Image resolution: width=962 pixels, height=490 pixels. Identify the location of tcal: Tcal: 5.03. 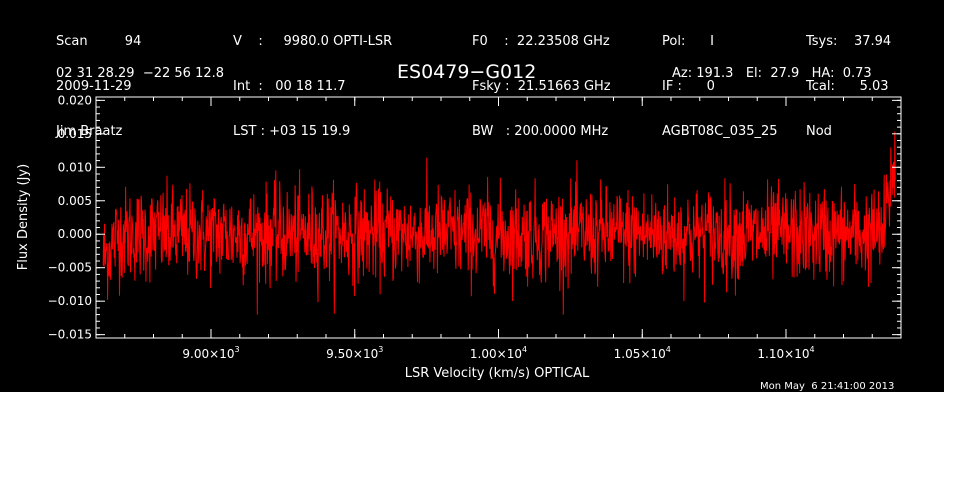
(847, 86).